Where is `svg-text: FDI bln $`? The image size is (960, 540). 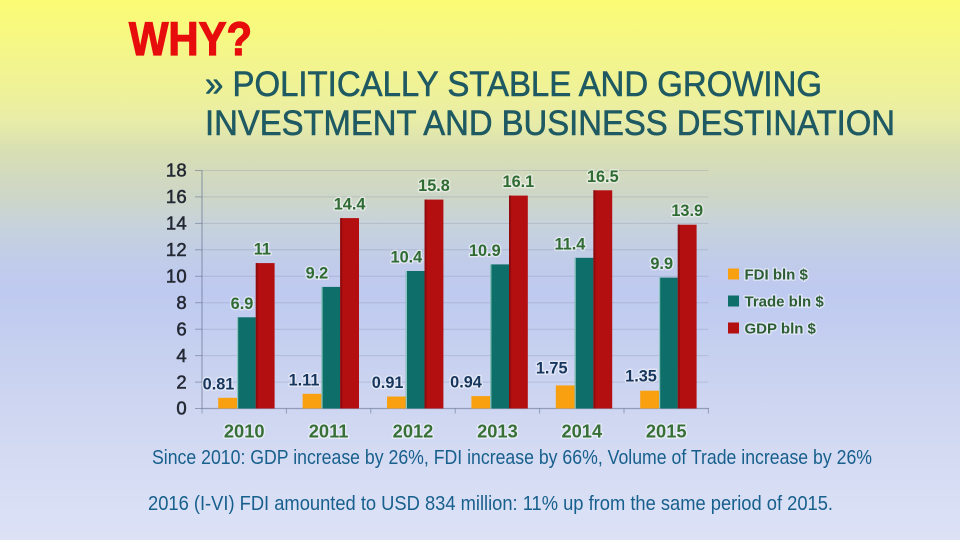
svg-text: FDI bln $ is located at coordinates (777, 275).